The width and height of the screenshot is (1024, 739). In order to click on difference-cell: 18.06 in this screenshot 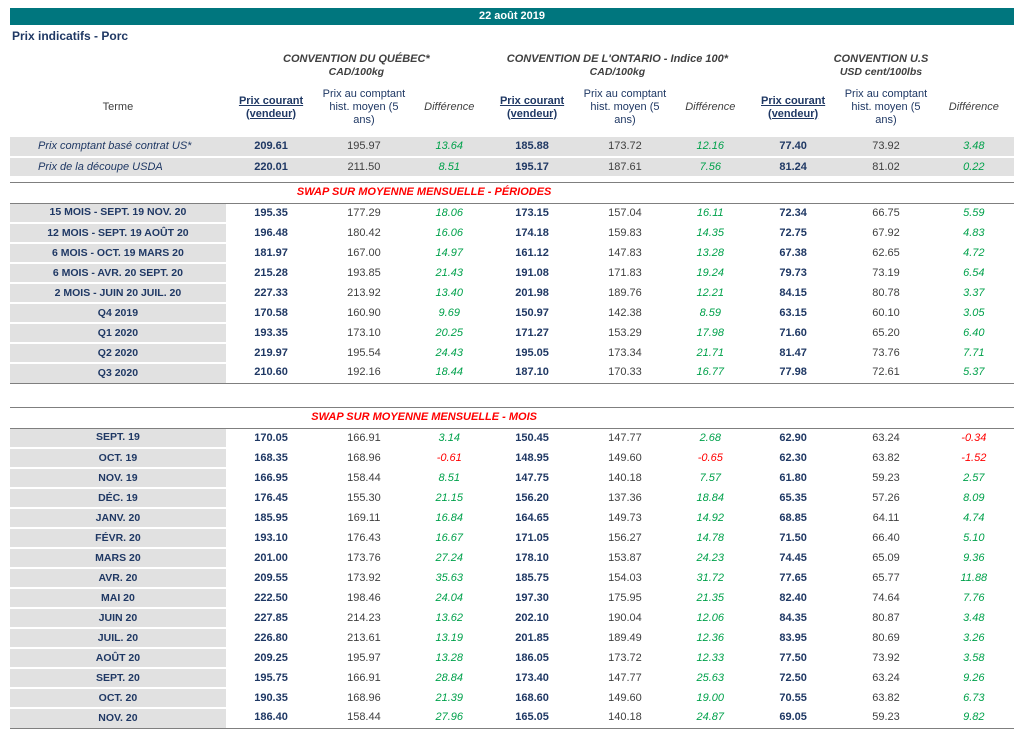, I will do `click(449, 212)`.